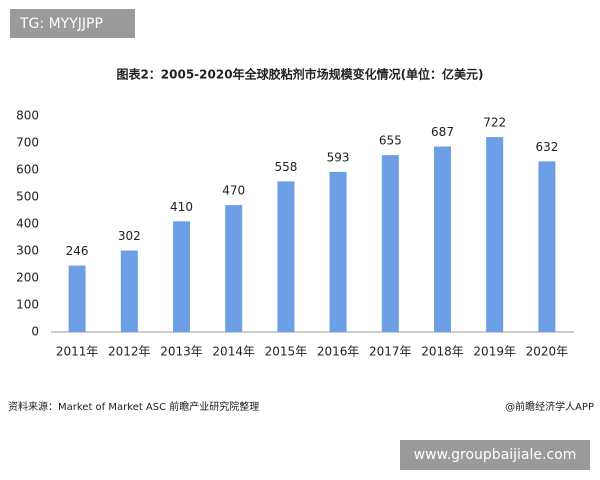 Image resolution: width=600 pixels, height=480 pixels. What do you see at coordinates (233, 191) in the screenshot?
I see `value-label: 470` at bounding box center [233, 191].